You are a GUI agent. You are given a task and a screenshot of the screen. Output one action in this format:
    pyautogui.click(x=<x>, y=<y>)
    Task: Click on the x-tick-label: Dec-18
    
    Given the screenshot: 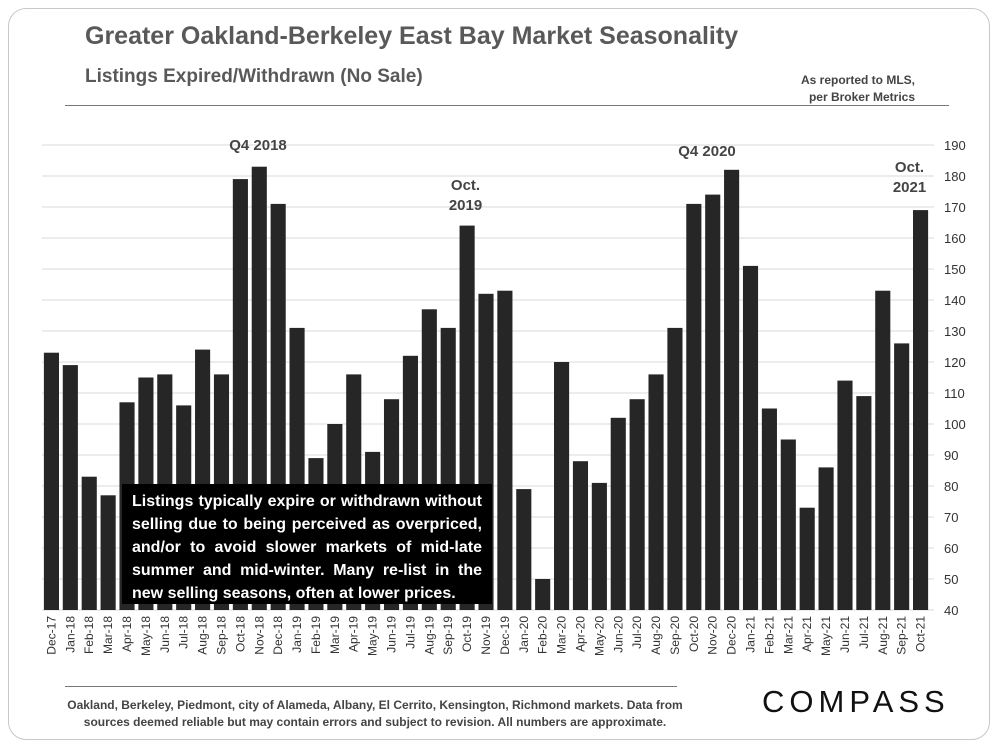 What is the action you would take?
    pyautogui.click(x=278, y=635)
    